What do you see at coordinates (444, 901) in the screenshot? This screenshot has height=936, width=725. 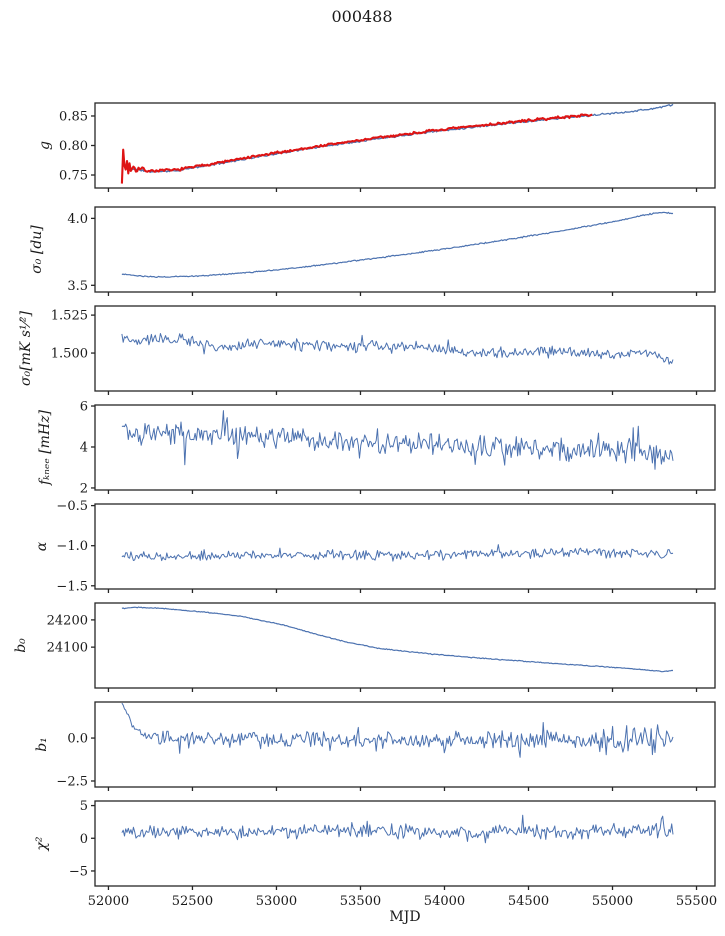 I see `x-tick-label: 54000` at bounding box center [444, 901].